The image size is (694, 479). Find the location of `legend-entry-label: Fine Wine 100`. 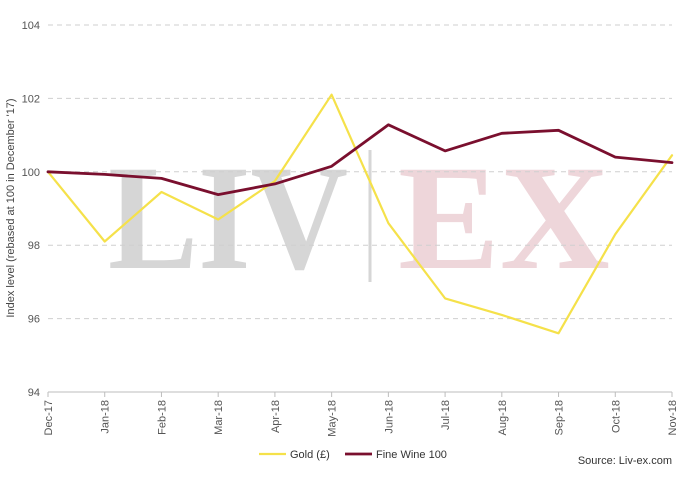

legend-entry-label: Fine Wine 100 is located at coordinates (411, 455).